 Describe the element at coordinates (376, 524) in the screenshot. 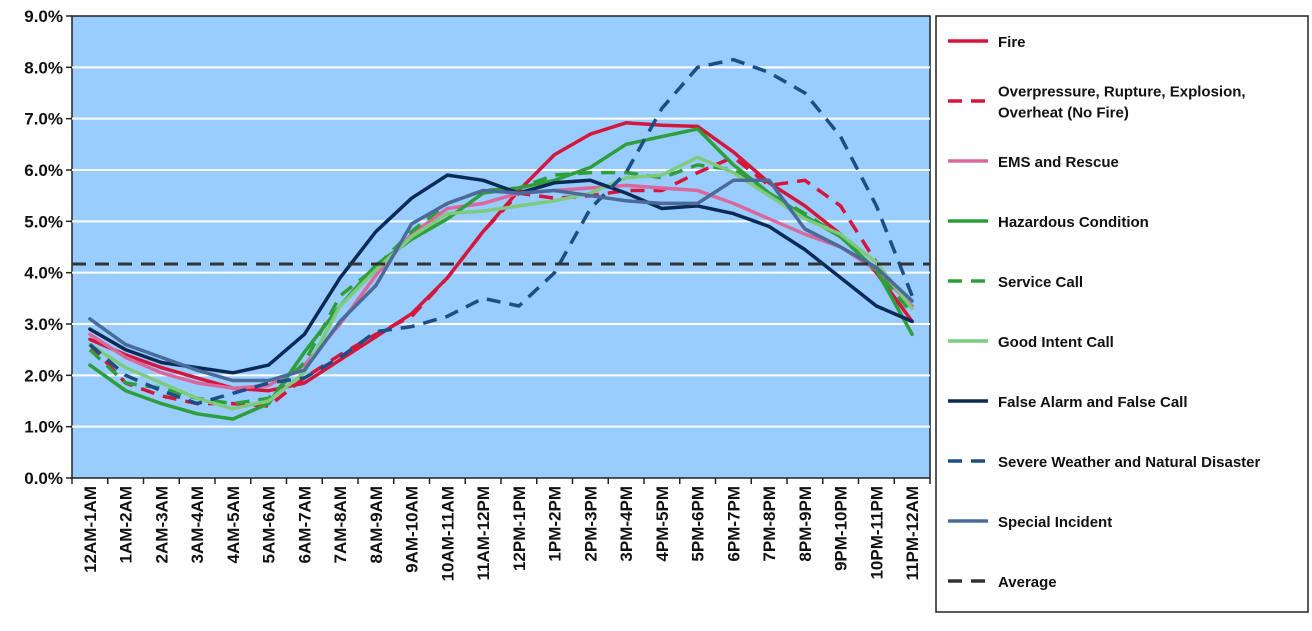

I see `x-tick-label: 8AM-9AM` at that location.